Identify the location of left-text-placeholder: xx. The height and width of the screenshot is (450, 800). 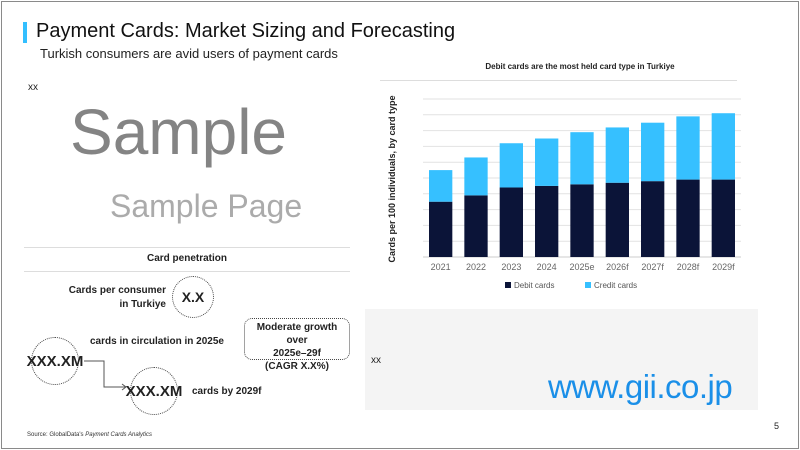
(33, 87).